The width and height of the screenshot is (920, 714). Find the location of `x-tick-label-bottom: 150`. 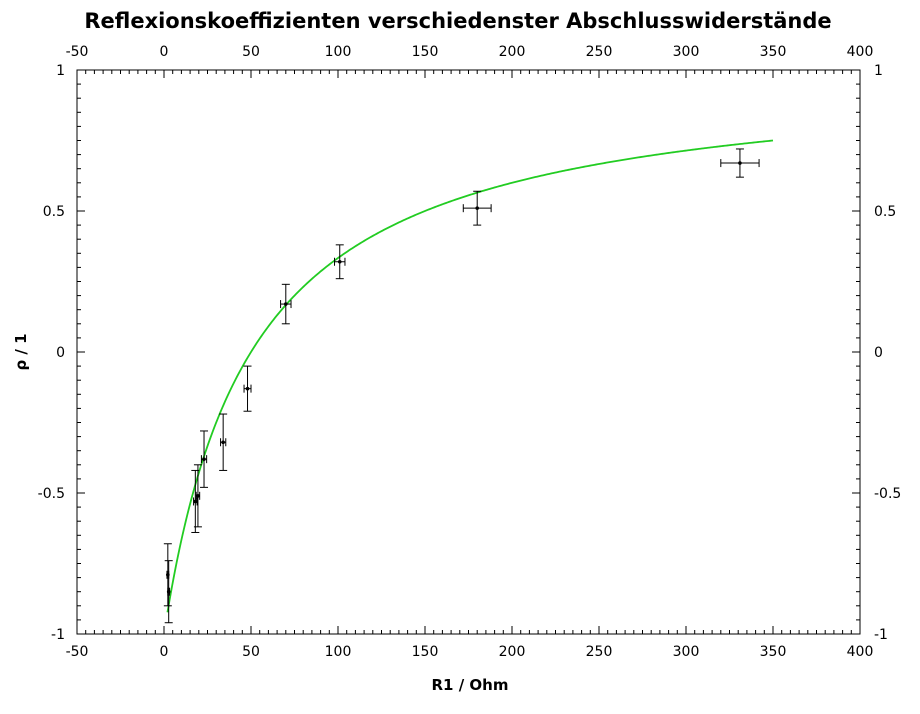

x-tick-label-bottom: 150 is located at coordinates (425, 652).